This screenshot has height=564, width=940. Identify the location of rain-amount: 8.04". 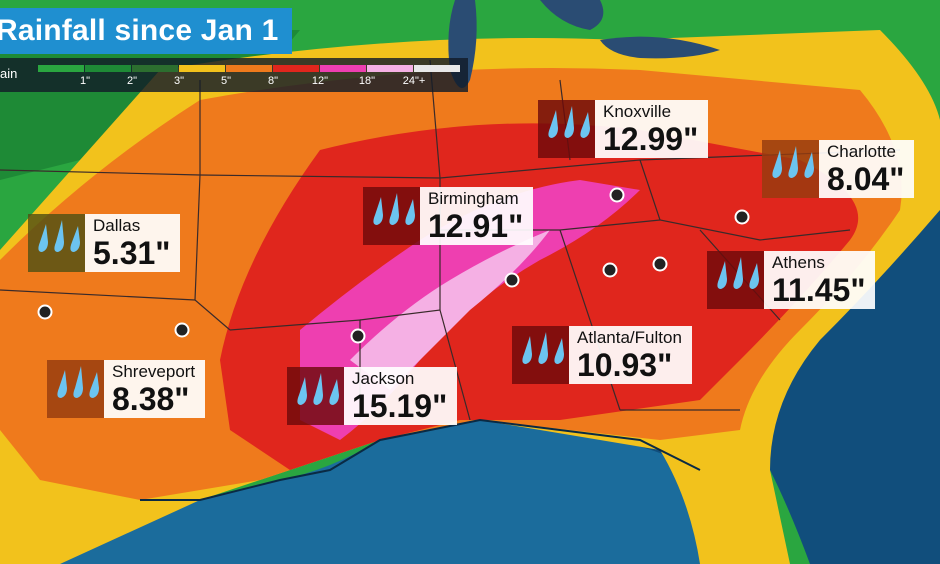
(866, 179).